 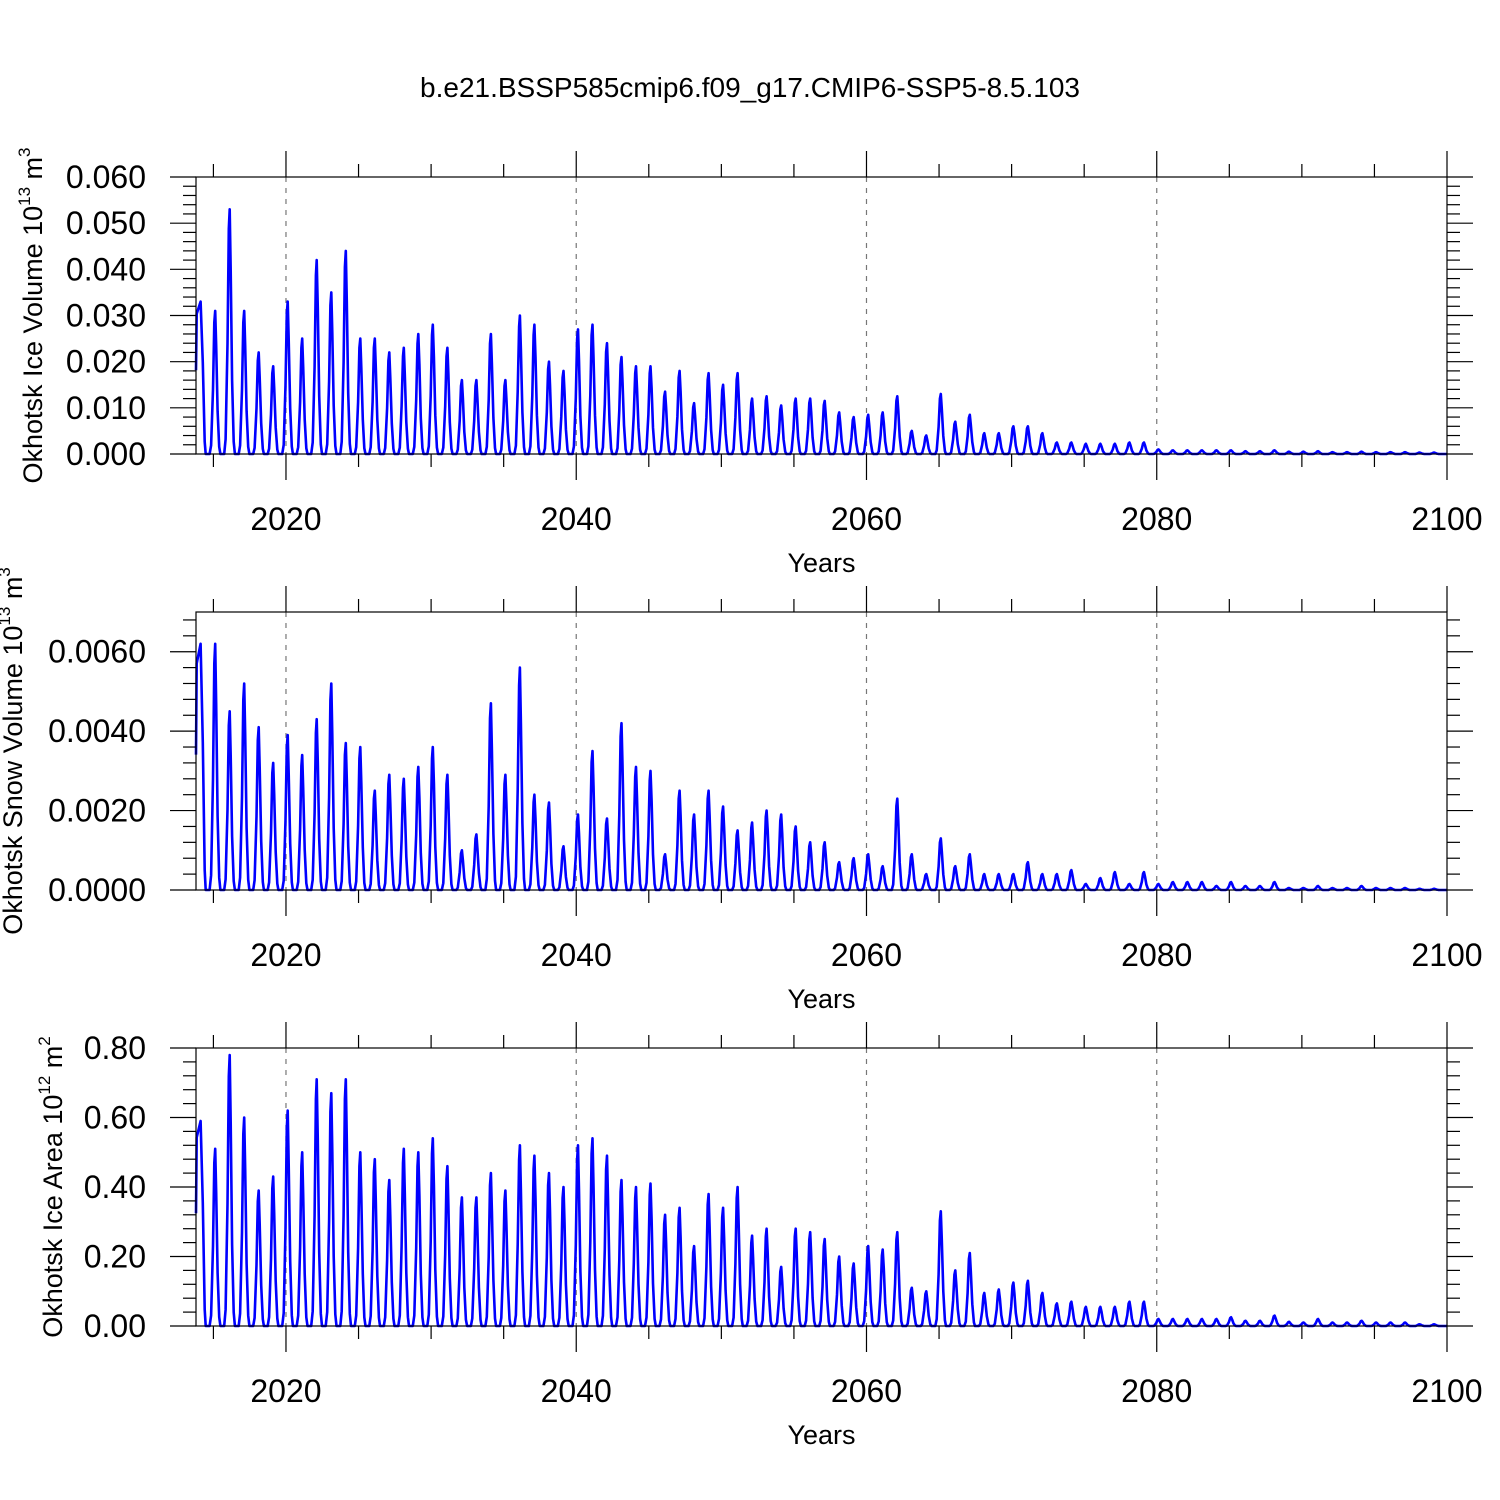 I want to click on ytick-label: 0.0060, so click(x=97, y=652).